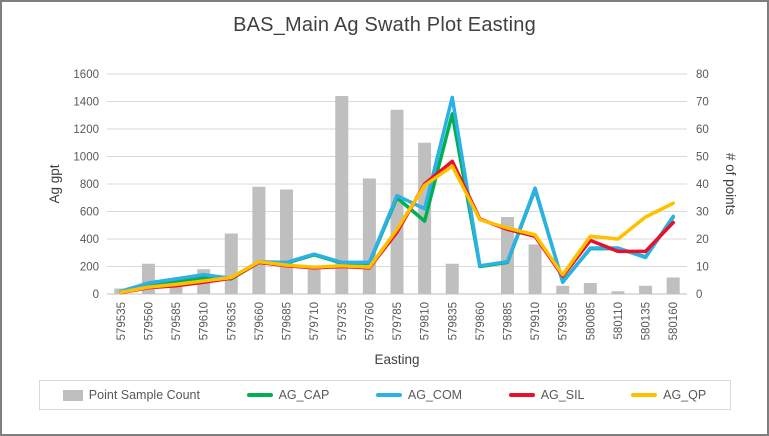 This screenshot has height=436, width=769. Describe the element at coordinates (96, 295) in the screenshot. I see `left-axis-tick: 0` at that location.